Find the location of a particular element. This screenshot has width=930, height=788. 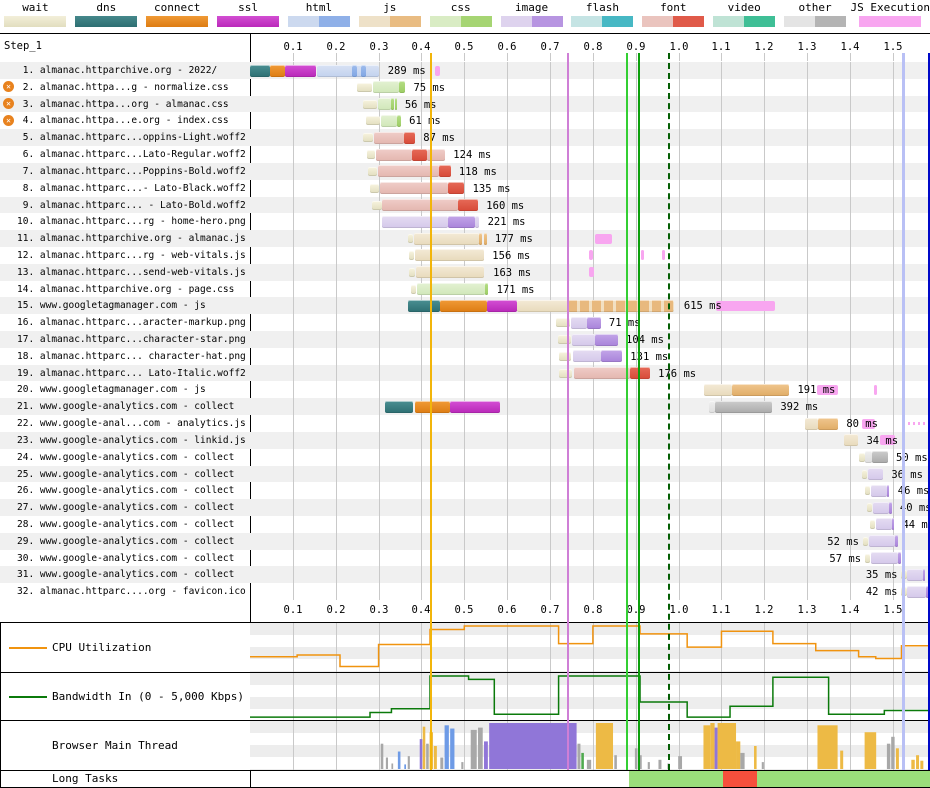

request-bar-segment-dns is located at coordinates (424, 305).